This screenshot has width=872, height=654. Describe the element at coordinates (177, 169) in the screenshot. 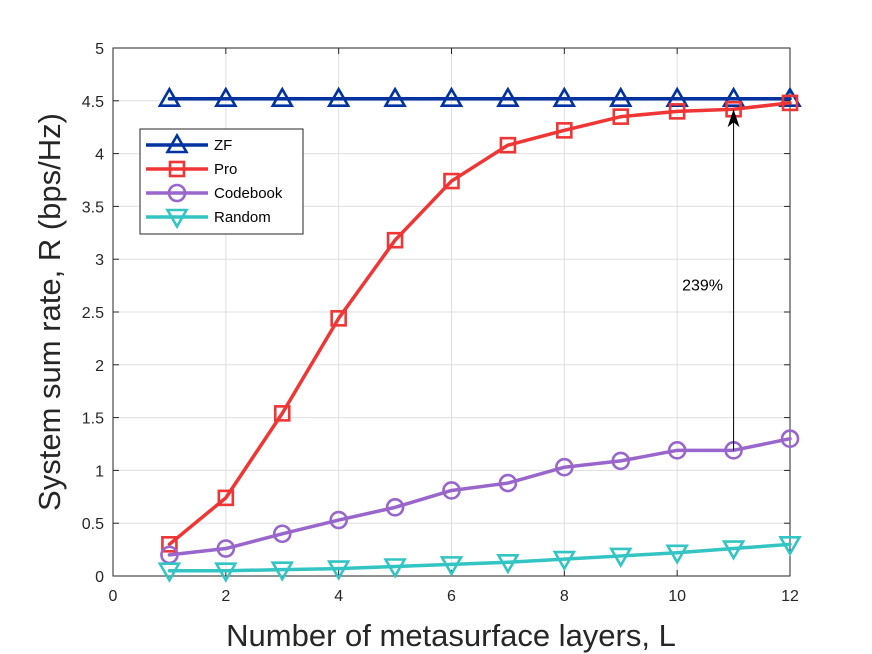

I see `legend-marker-pro` at that location.